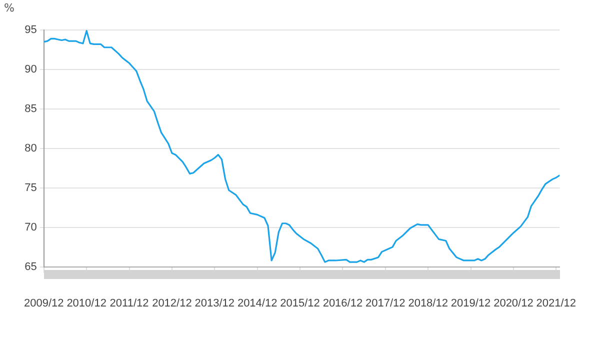 Image resolution: width=600 pixels, height=338 pixels. Describe the element at coordinates (30, 108) in the screenshot. I see `y-tick-label: 85` at that location.